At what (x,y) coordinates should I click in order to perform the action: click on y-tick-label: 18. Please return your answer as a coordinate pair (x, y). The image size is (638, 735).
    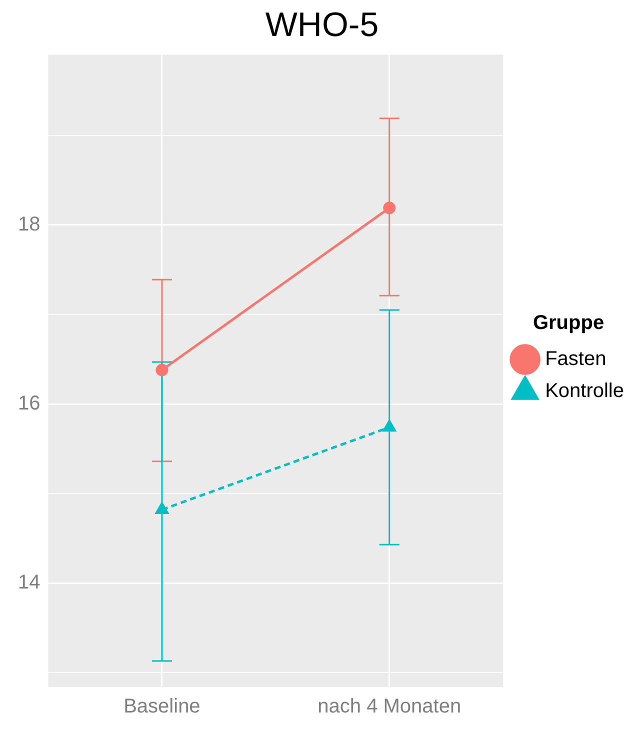
    Looking at the image, I should click on (29, 224).